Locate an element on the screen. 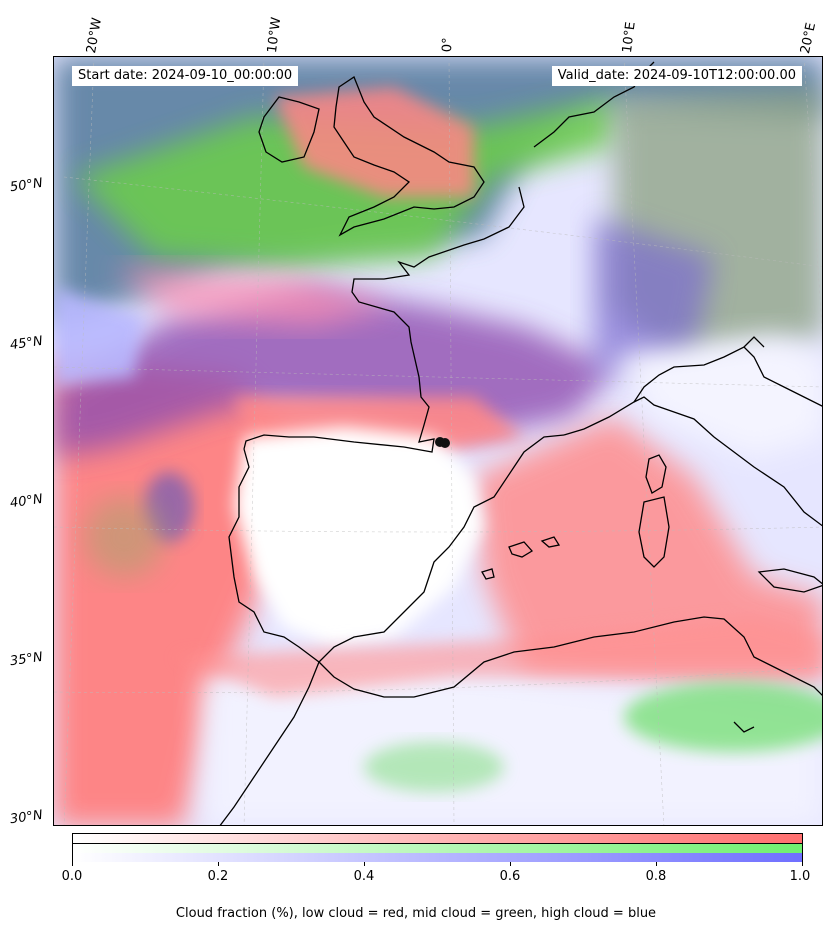 This screenshot has height=936, width=832. lat-label-40n: 40°N is located at coordinates (26, 501).